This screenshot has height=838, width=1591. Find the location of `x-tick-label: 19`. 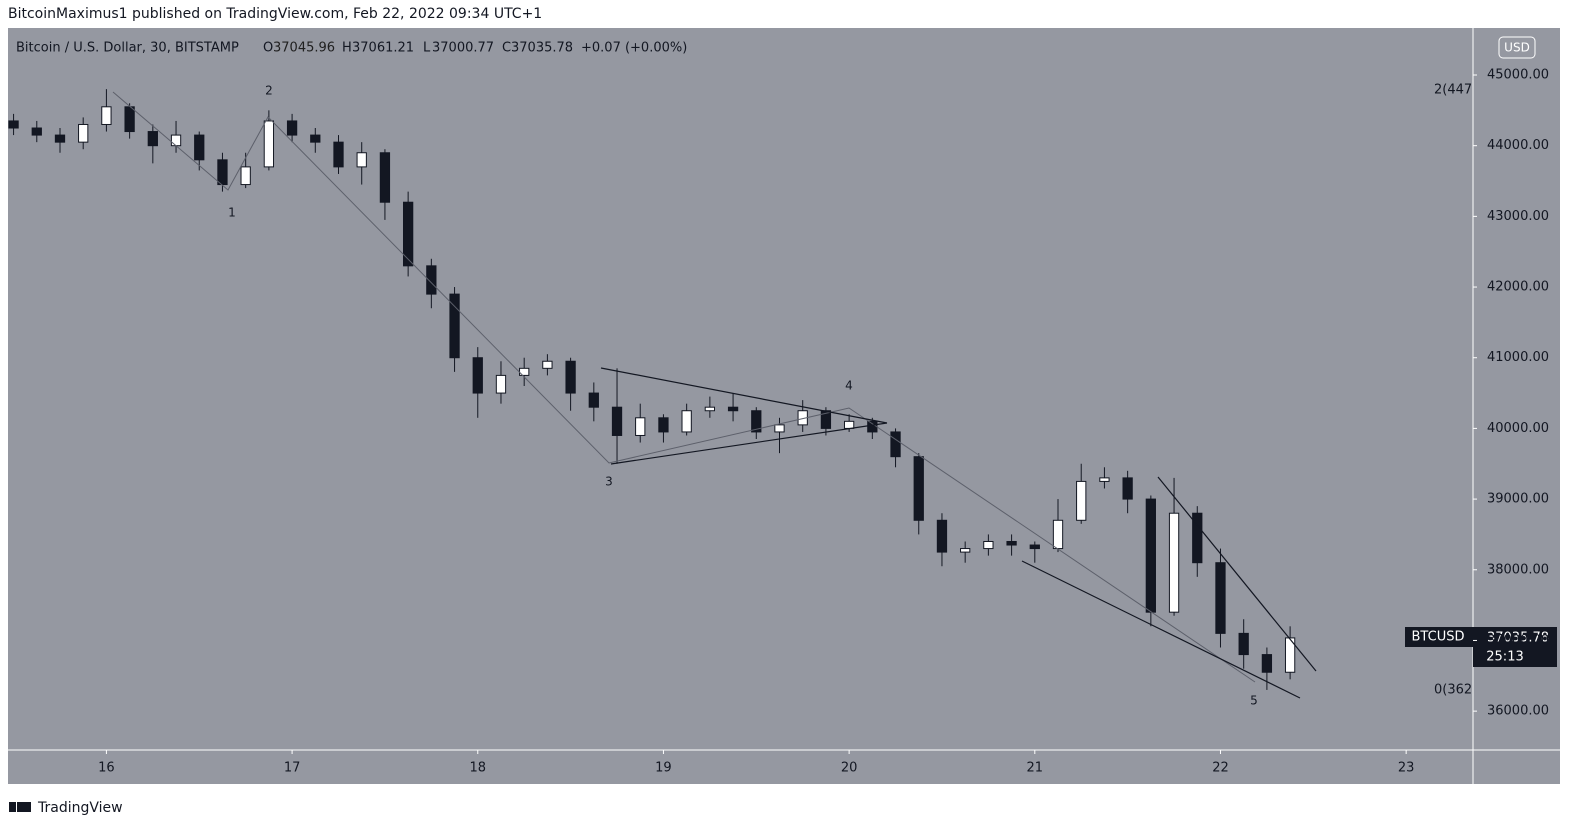

x-tick-label: 19 is located at coordinates (663, 768).